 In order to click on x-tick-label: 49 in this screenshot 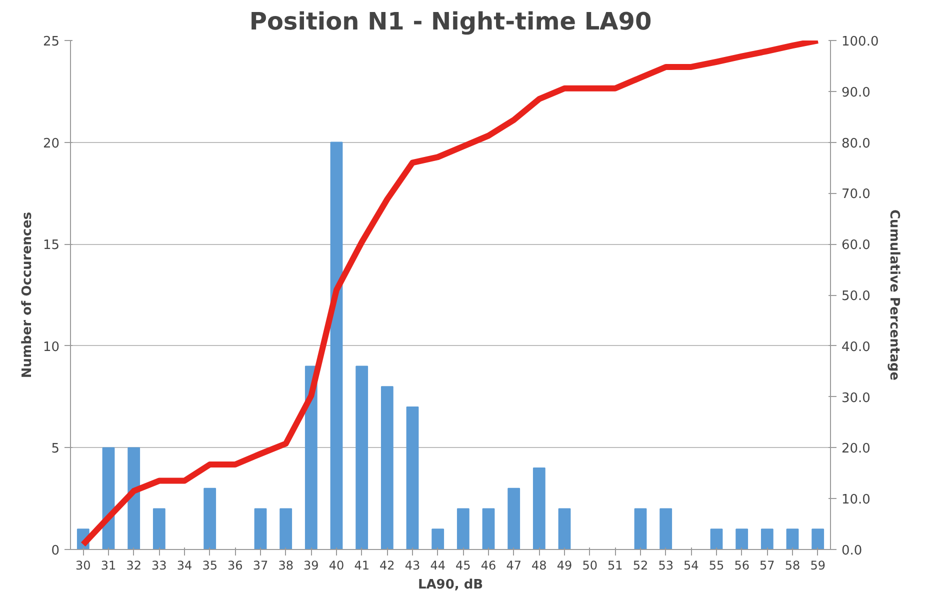, I will do `click(564, 565)`.